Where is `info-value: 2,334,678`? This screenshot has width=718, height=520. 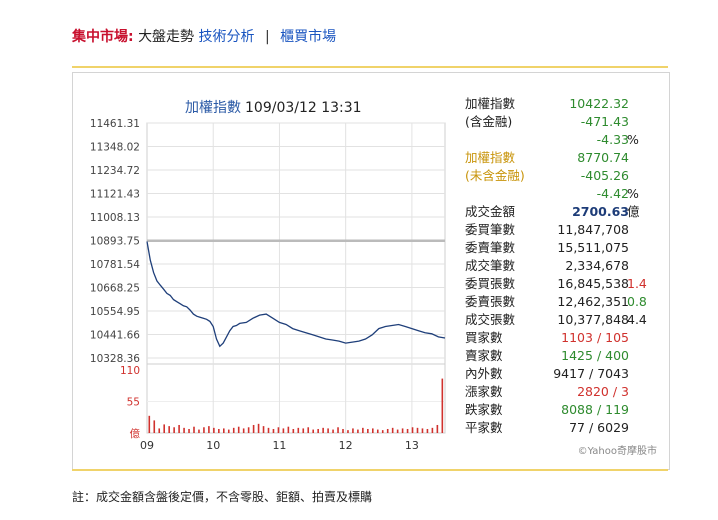 info-value: 2,334,678 is located at coordinates (597, 265).